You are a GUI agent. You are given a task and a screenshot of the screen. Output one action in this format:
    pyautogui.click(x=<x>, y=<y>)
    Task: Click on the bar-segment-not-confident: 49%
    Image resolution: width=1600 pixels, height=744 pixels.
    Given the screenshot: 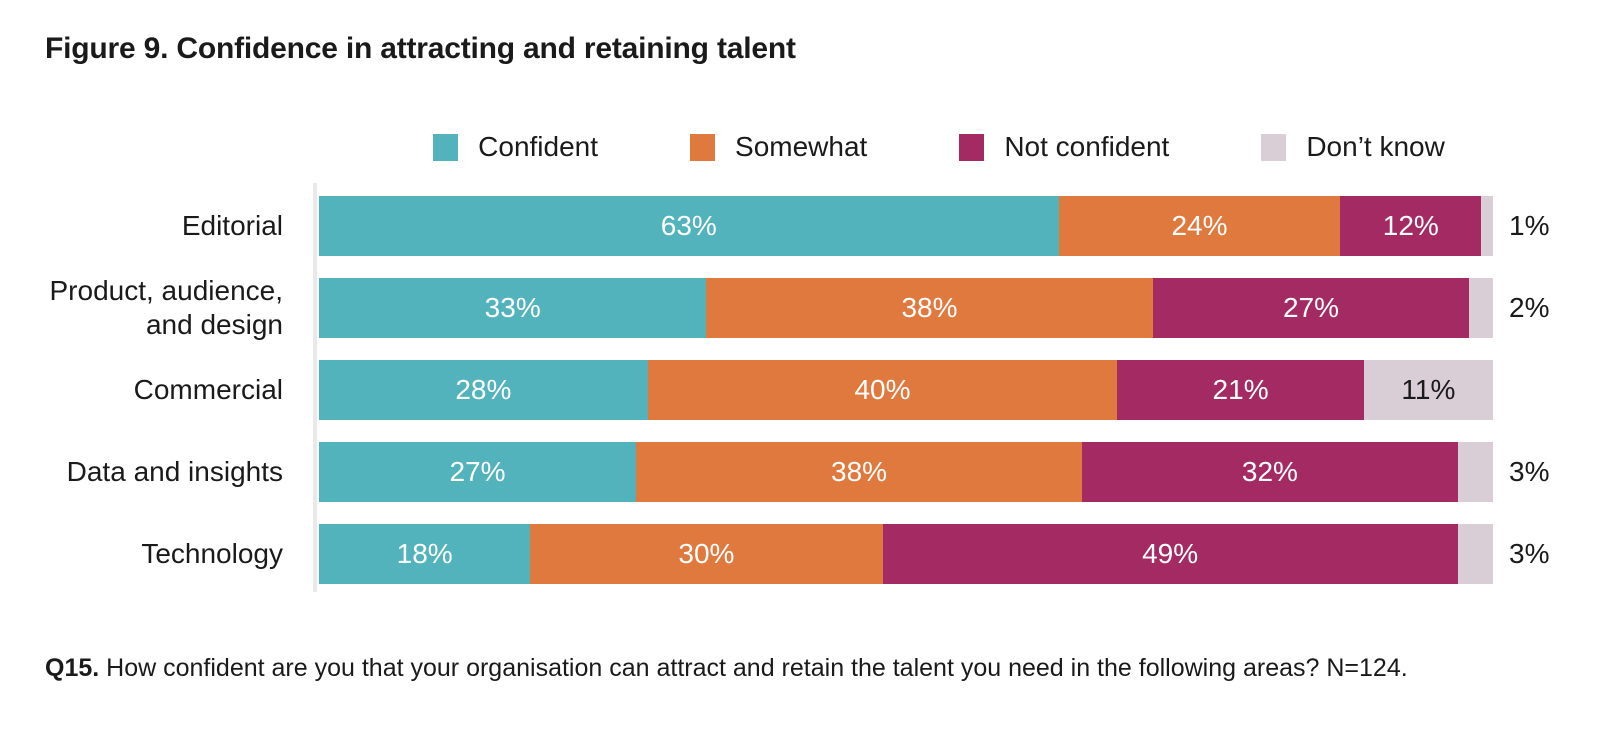 What is the action you would take?
    pyautogui.click(x=1170, y=554)
    